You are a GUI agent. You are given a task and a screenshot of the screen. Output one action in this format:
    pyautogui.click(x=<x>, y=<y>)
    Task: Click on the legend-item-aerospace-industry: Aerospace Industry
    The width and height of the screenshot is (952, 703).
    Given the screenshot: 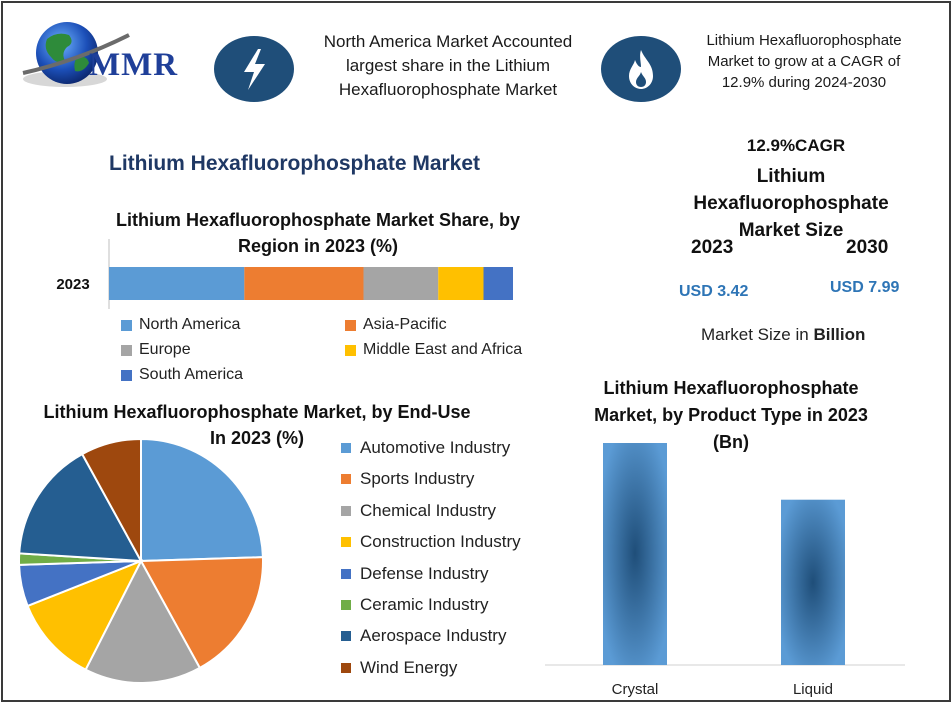 What is the action you would take?
    pyautogui.click(x=423, y=636)
    